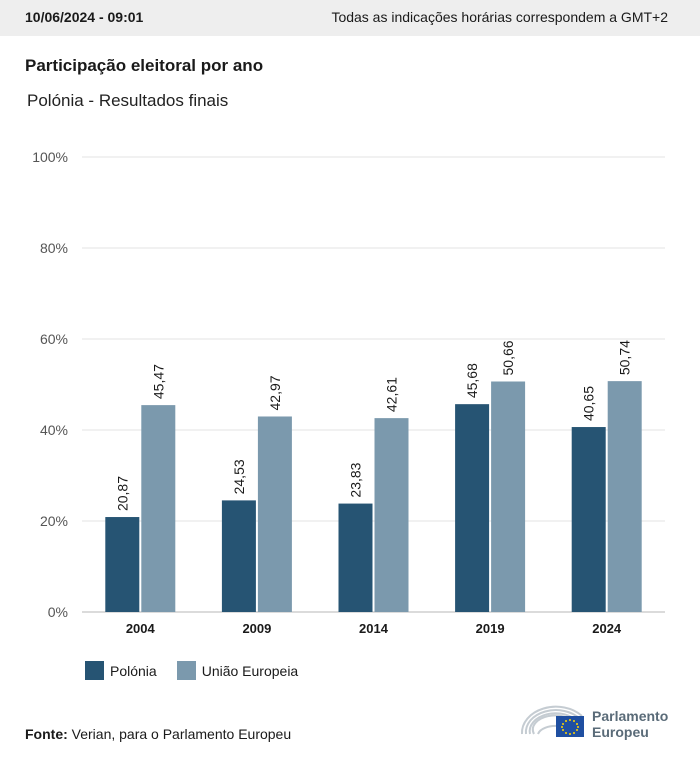 This screenshot has height=760, width=700. I want to click on legend: Polónia União Europeia, so click(201, 670).